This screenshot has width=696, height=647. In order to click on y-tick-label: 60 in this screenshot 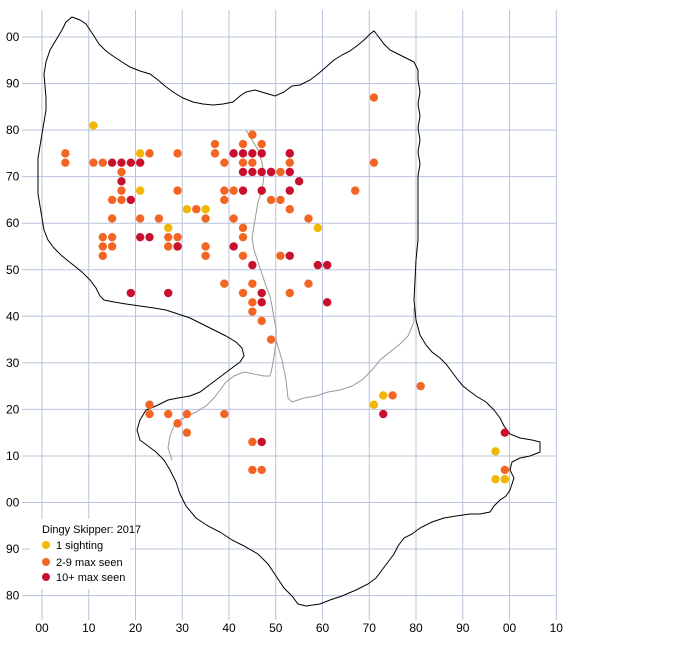, I will do `click(13, 223)`.